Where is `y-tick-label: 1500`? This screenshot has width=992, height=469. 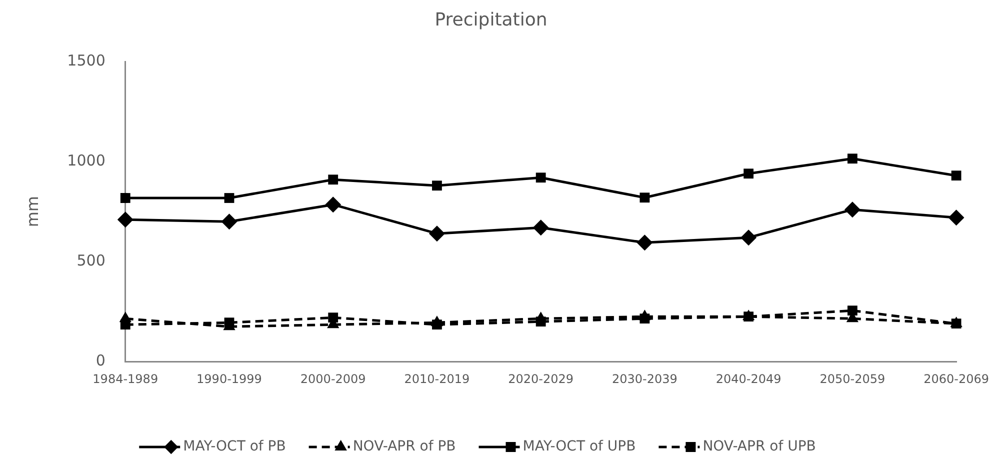 y-tick-label: 1500 is located at coordinates (86, 60).